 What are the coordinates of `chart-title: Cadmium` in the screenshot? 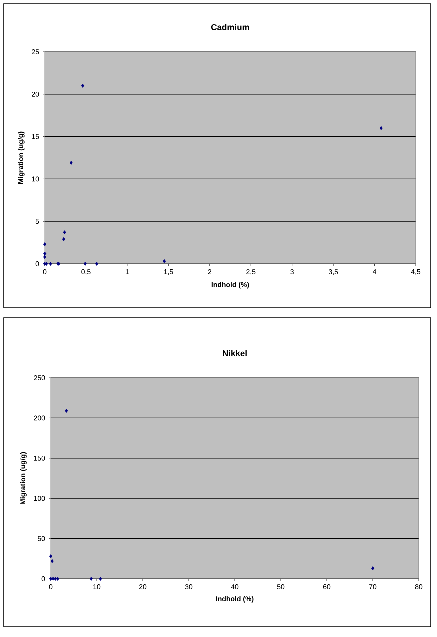 It's located at (230, 27).